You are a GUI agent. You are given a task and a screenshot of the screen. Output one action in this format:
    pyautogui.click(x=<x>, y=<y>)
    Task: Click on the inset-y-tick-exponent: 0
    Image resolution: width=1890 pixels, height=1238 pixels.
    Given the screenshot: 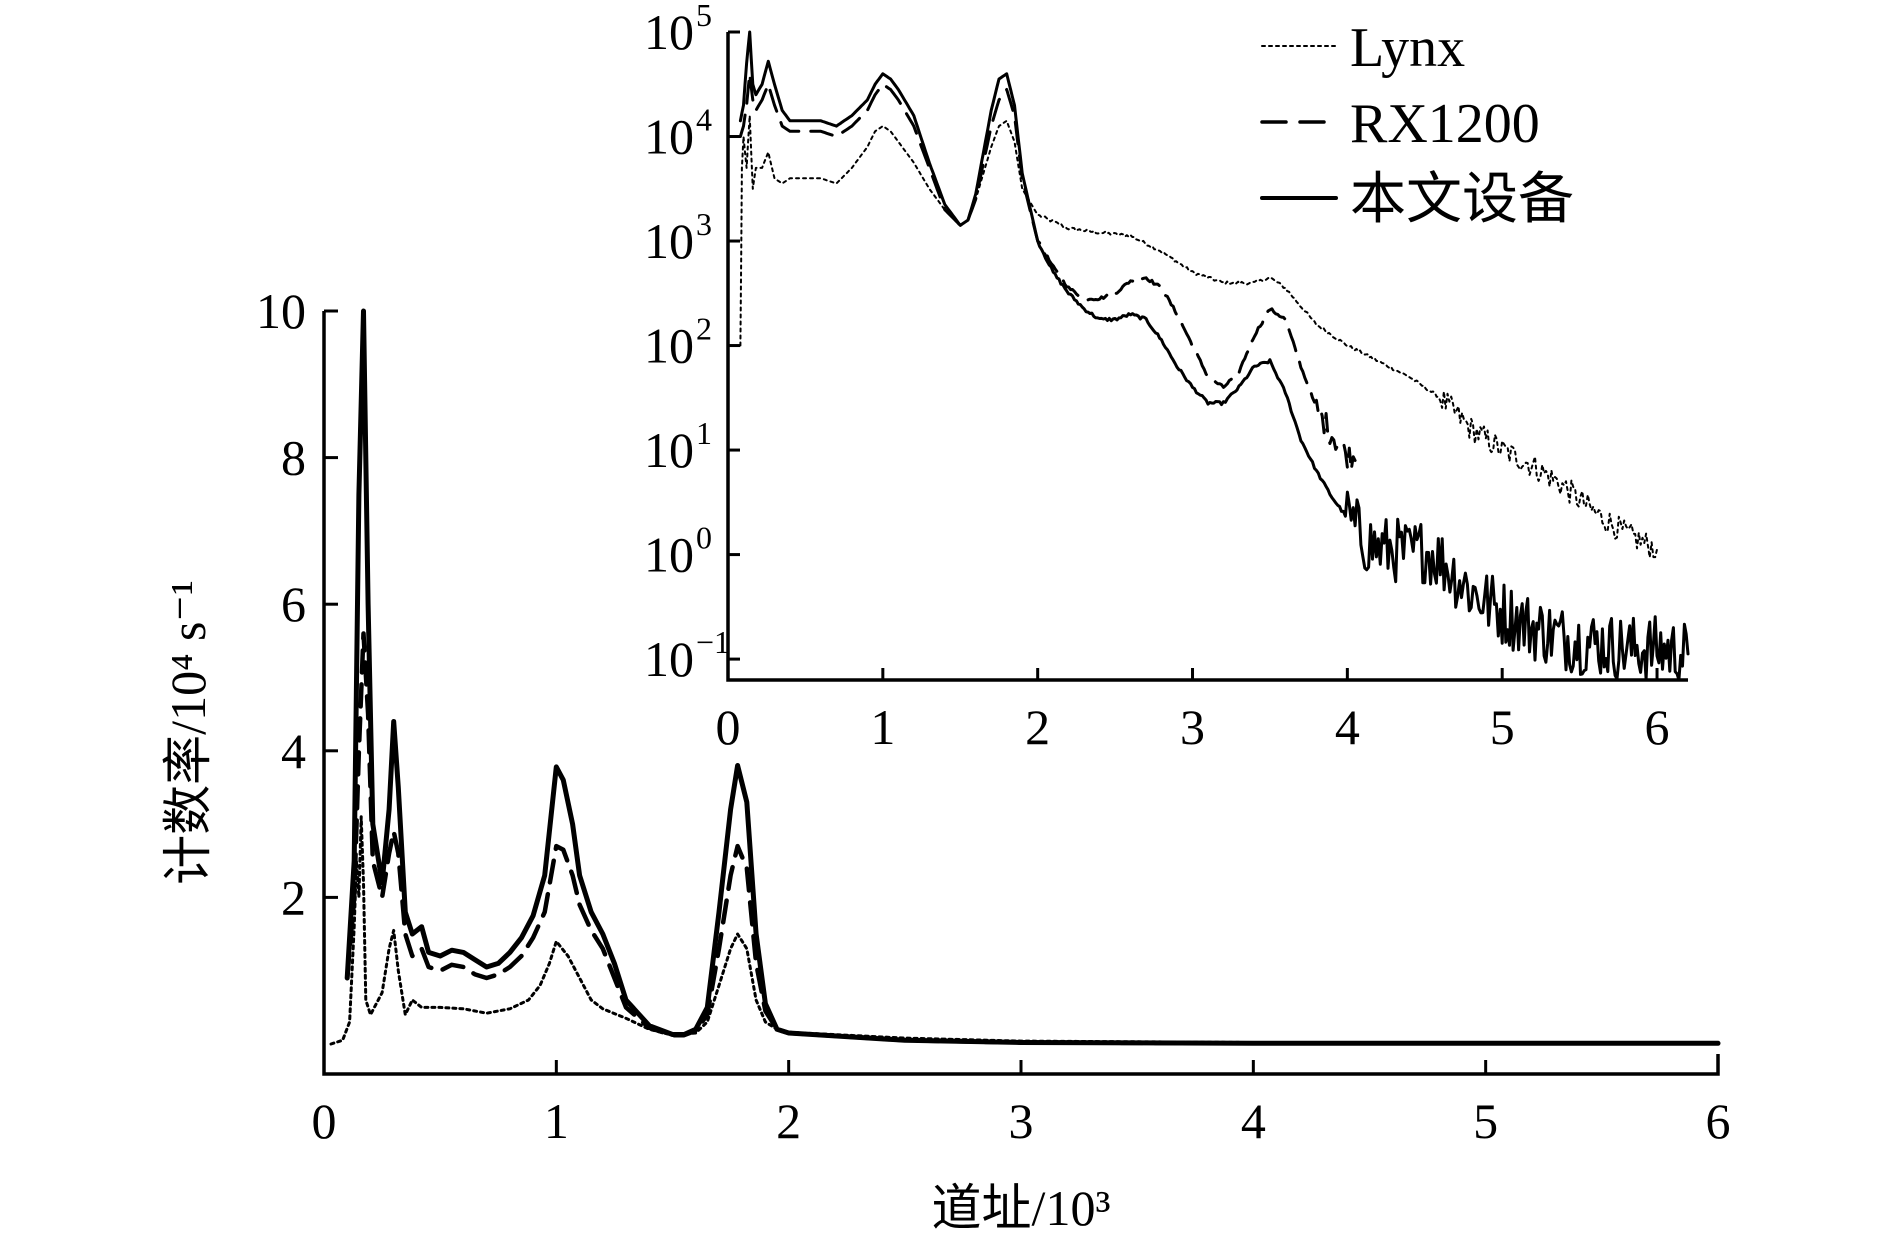 What is the action you would take?
    pyautogui.click(x=704, y=538)
    